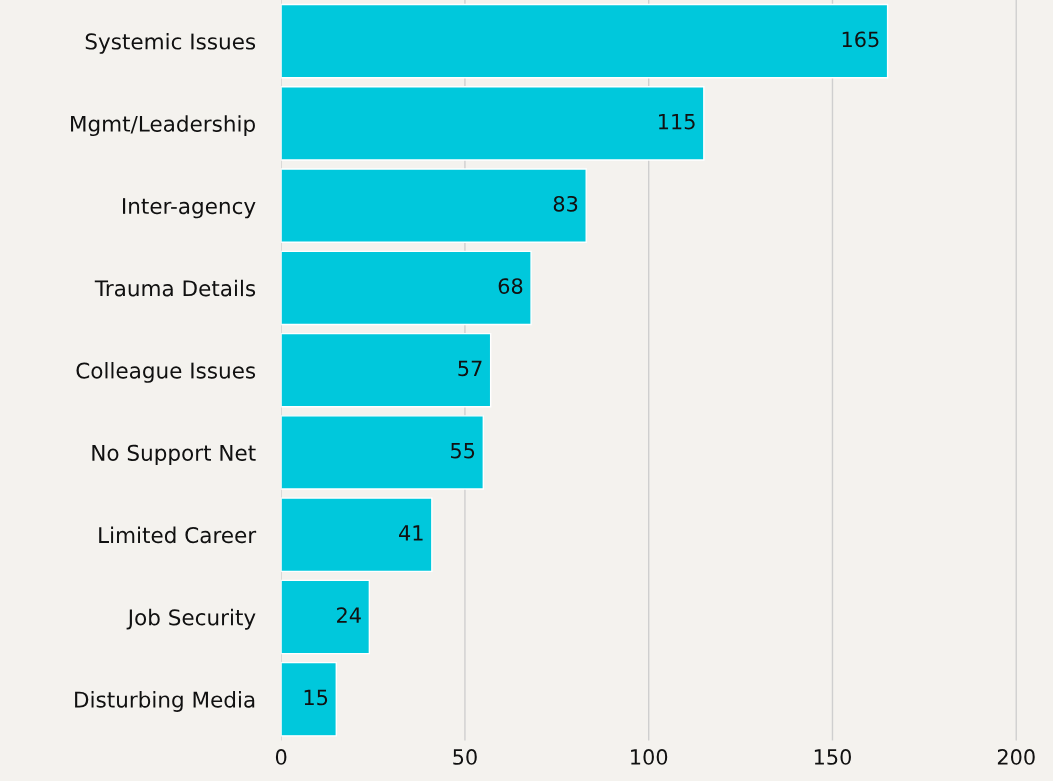 The image size is (1053, 781). I want to click on y-tick-label: Disturbing Media, so click(165, 701).